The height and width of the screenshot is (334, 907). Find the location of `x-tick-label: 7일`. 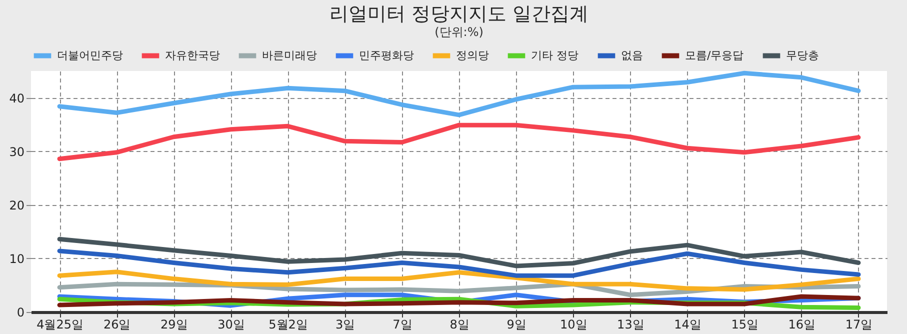

x-tick-label: 7일 is located at coordinates (402, 325).